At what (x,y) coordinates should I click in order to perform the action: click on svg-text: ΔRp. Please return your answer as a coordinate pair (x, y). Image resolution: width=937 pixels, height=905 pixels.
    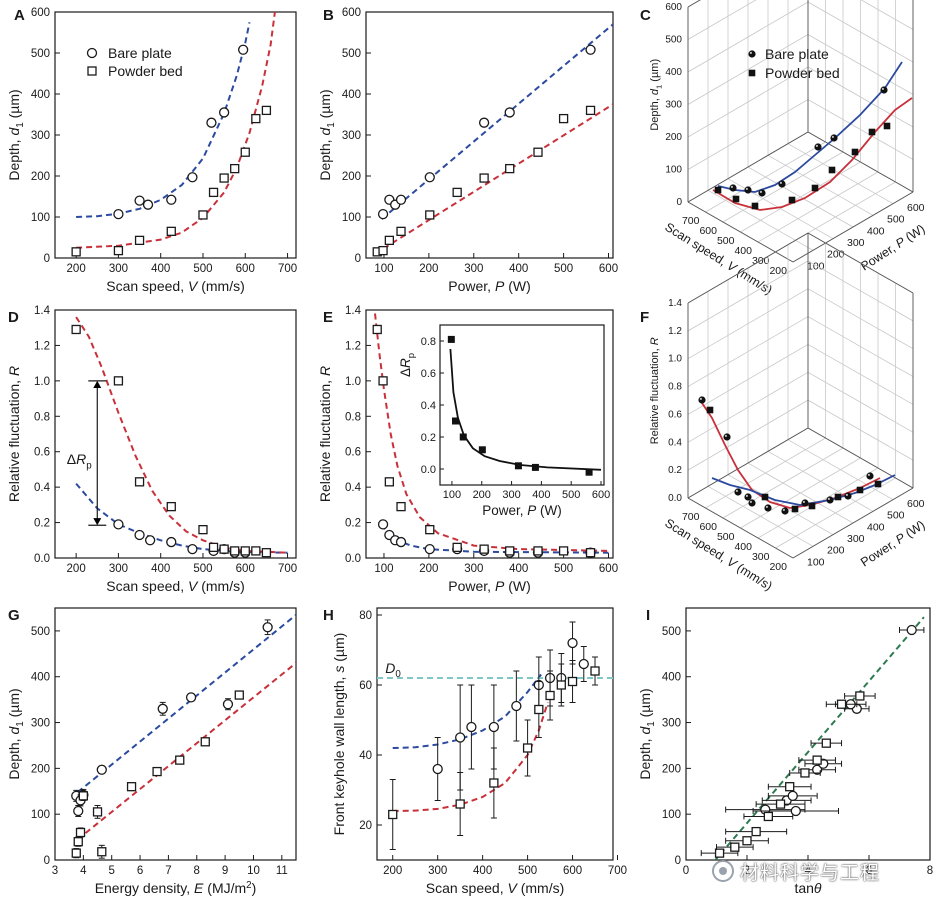
    Looking at the image, I should click on (407, 365).